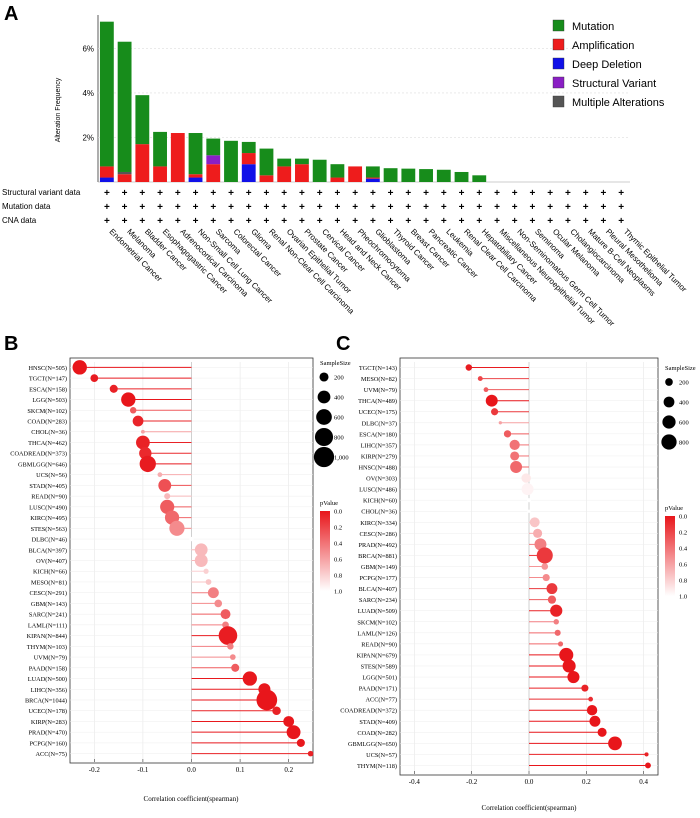  What do you see at coordinates (683, 597) in the screenshot?
I see `pvalue-legend-label: 1.0` at bounding box center [683, 597].